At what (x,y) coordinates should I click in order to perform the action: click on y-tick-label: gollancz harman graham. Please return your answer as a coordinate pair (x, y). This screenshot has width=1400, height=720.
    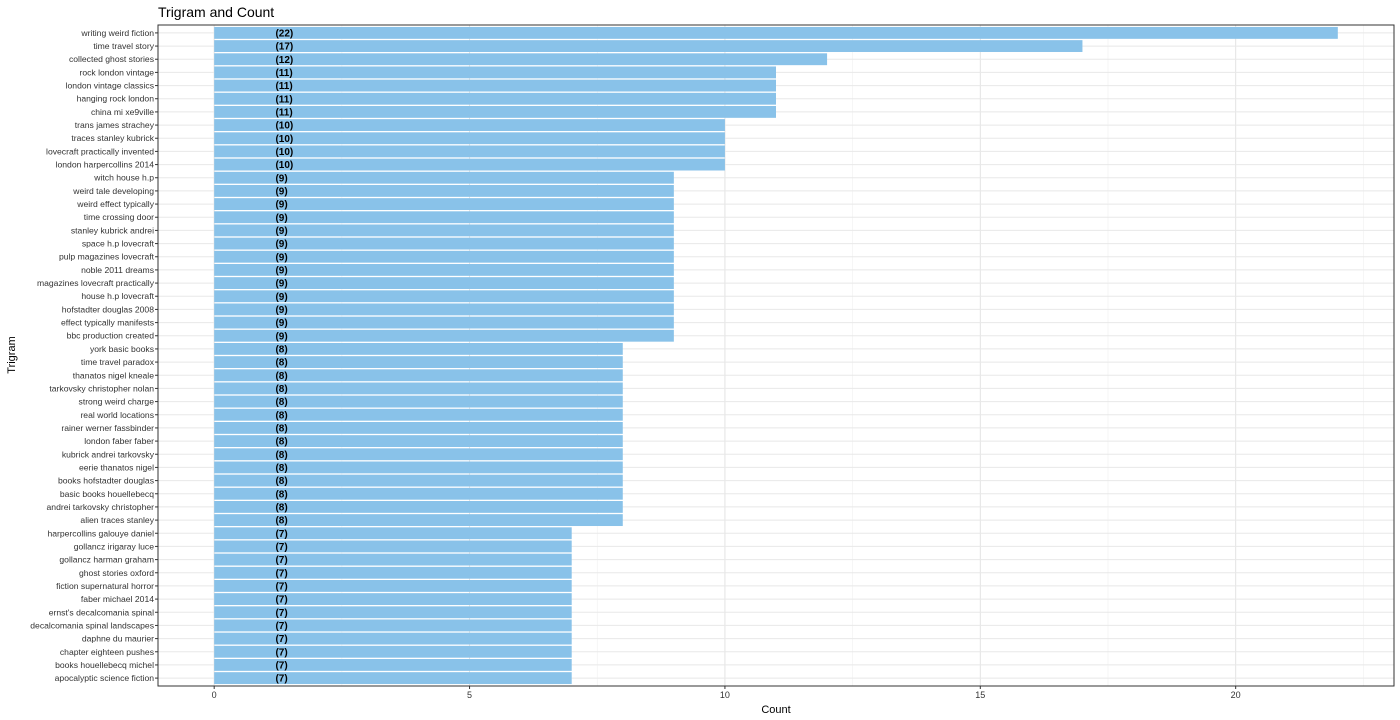
    Looking at the image, I should click on (106, 560).